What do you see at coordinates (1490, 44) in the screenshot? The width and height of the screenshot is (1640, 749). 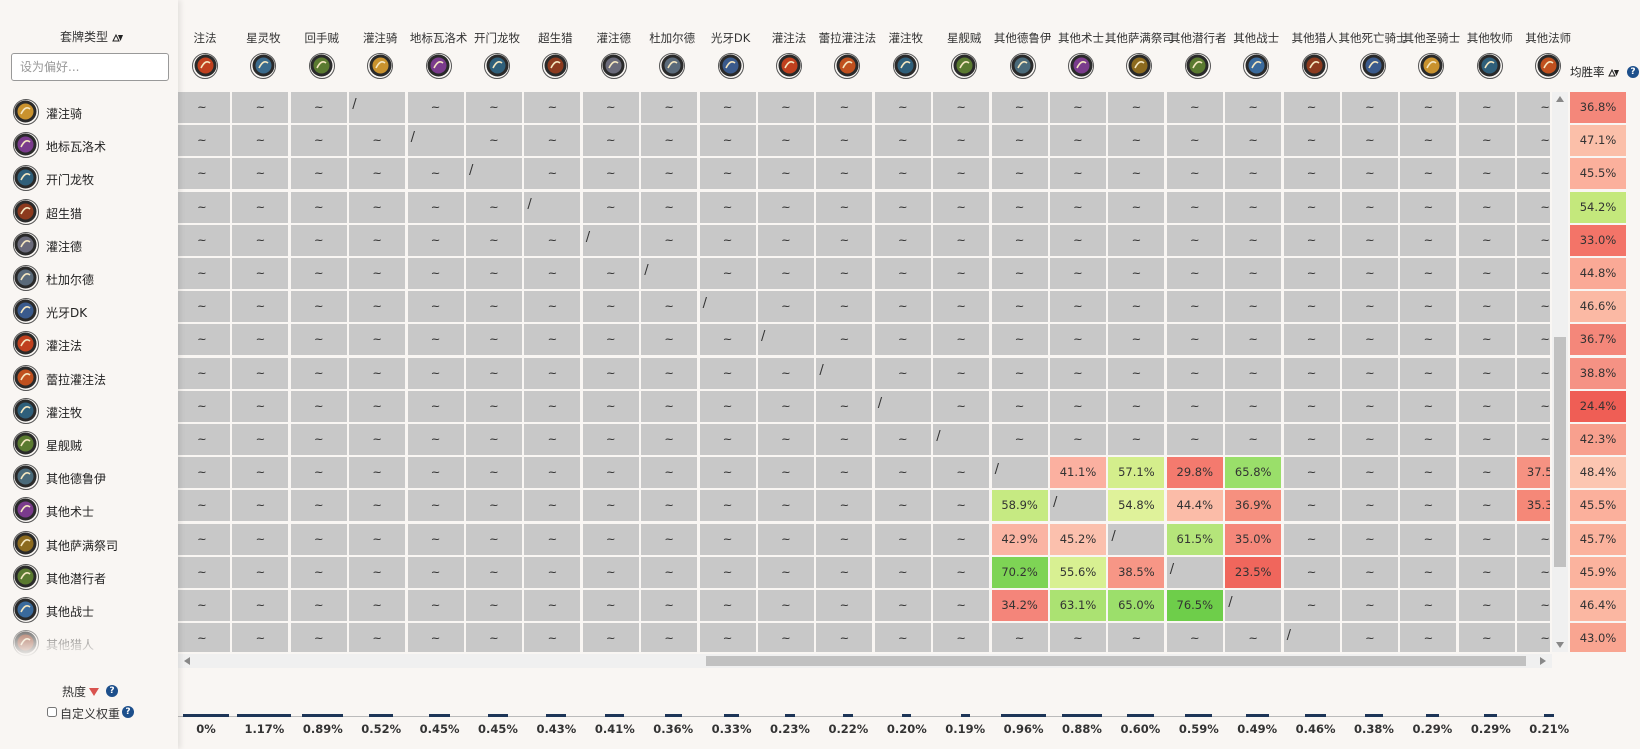 I see `column-header: 其他牧师` at bounding box center [1490, 44].